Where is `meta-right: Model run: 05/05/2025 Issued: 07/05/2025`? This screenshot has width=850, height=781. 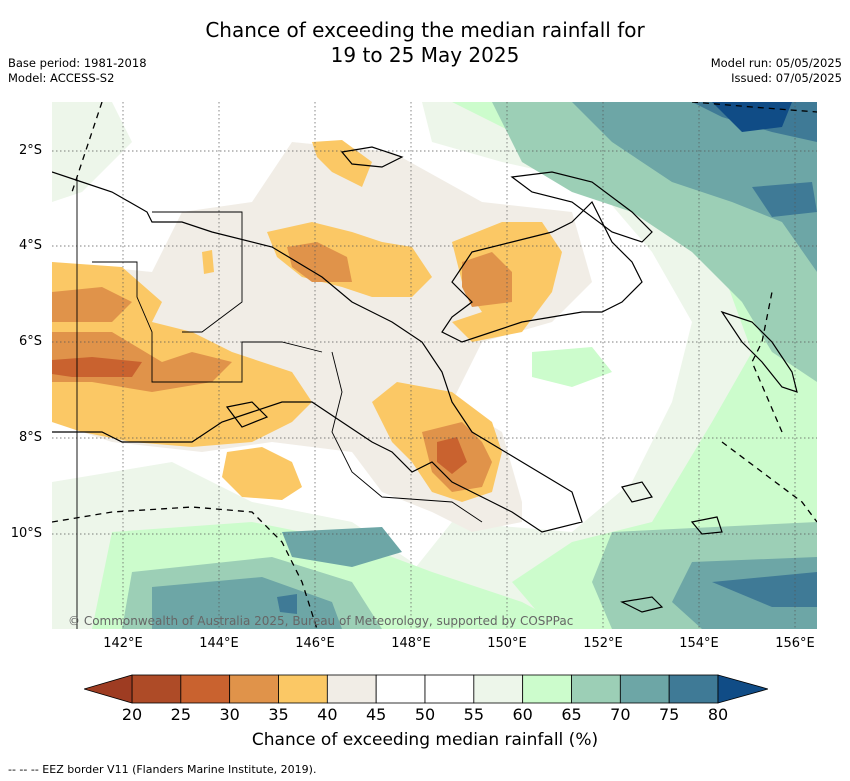
meta-right: Model run: 05/05/2025 Issued: 07/05/2025 is located at coordinates (776, 71).